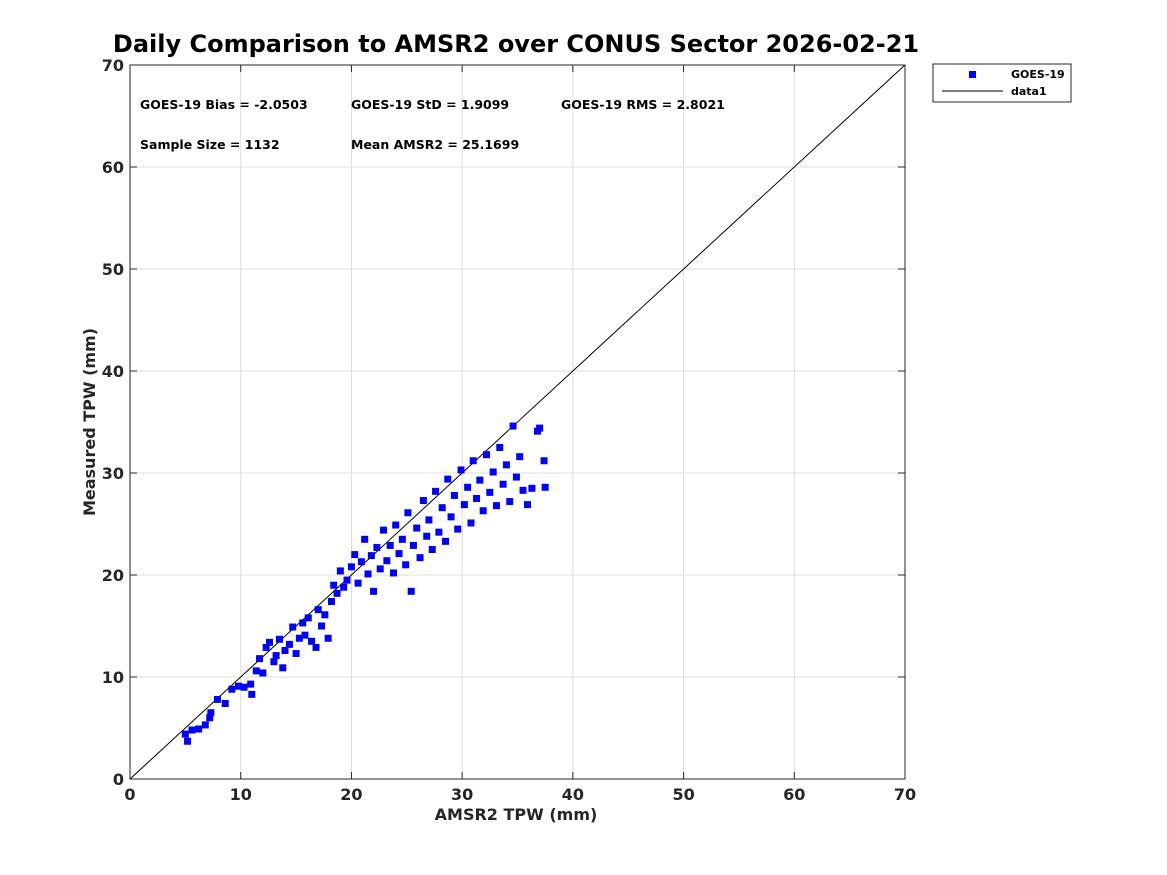 This screenshot has width=1167, height=875. I want to click on y-tick-label: 40, so click(113, 371).